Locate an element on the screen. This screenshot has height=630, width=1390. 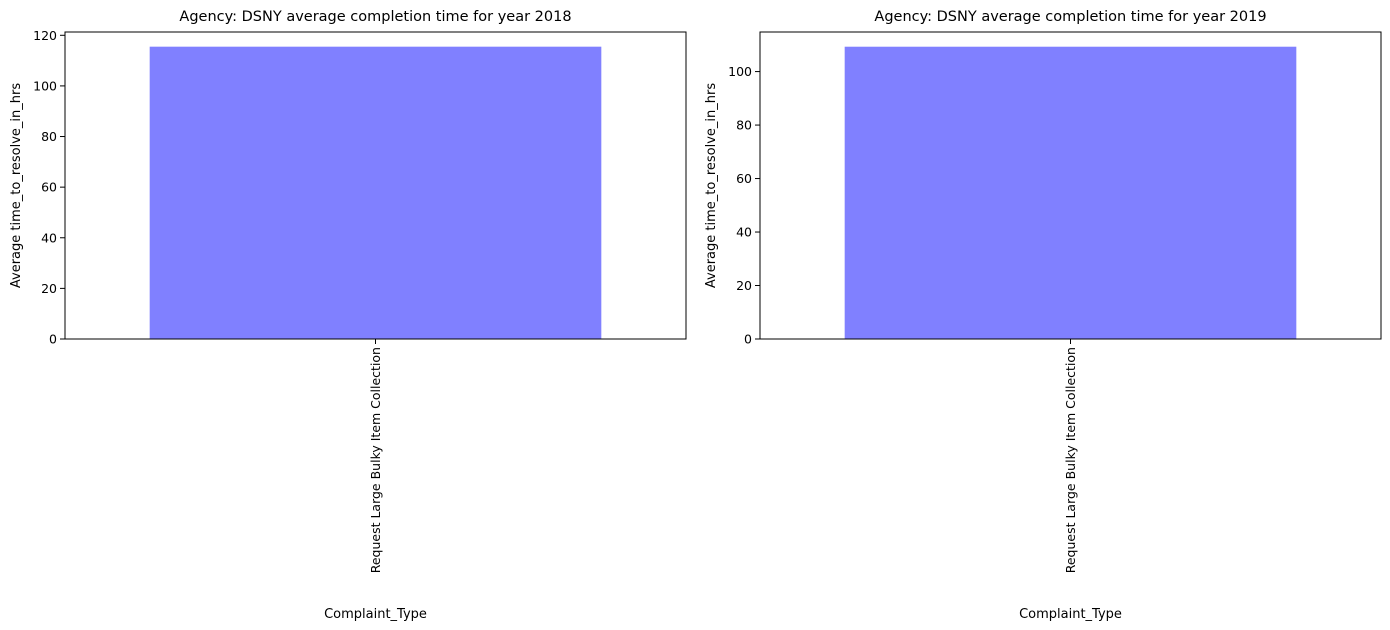
y-tick-label: 120 is located at coordinates (45, 35).